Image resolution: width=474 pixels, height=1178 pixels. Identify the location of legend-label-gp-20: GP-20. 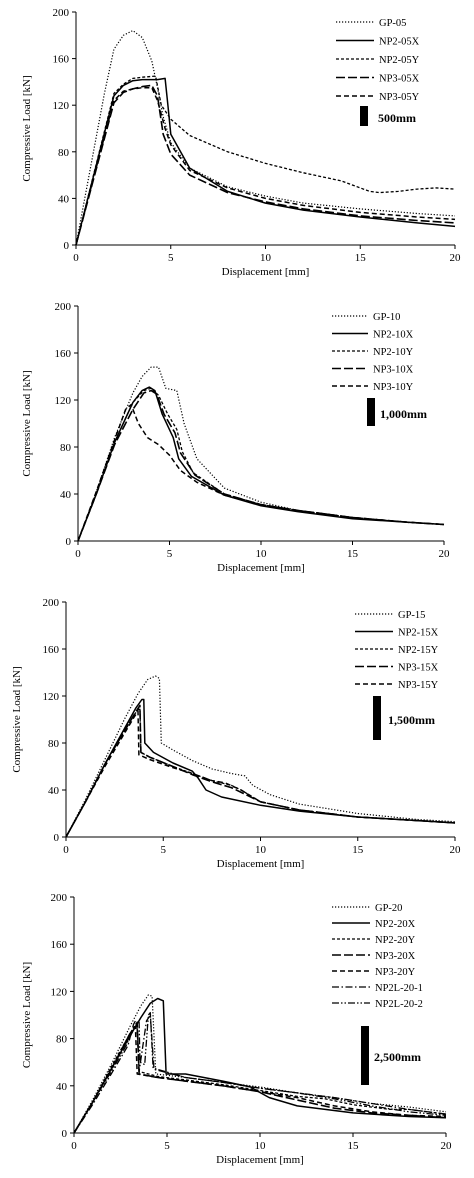
(388, 908).